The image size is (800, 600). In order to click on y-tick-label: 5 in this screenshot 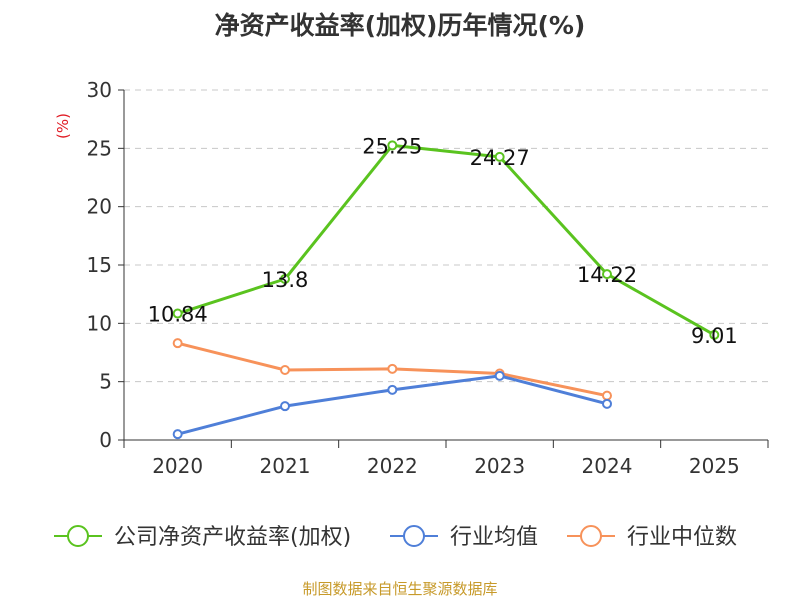, I will do `click(105, 382)`.